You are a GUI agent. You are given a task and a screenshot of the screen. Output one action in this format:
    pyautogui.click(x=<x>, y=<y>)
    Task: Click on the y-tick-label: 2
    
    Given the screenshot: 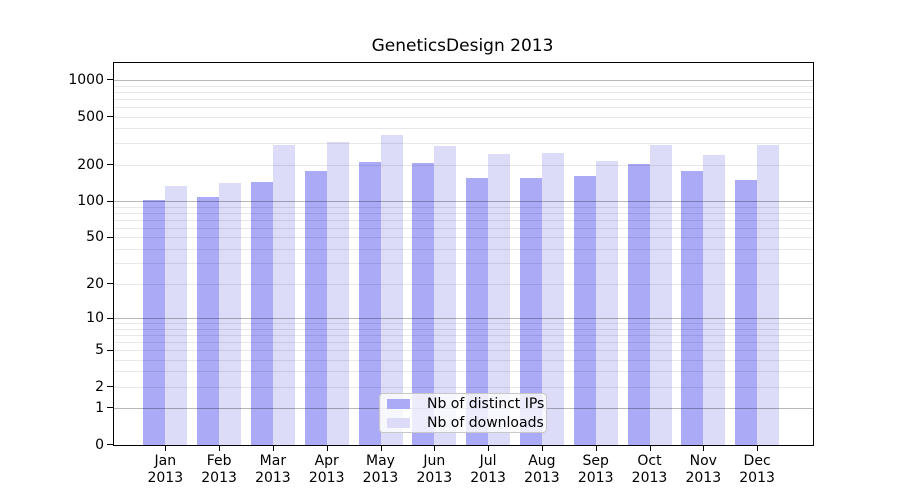 What is the action you would take?
    pyautogui.click(x=99, y=386)
    